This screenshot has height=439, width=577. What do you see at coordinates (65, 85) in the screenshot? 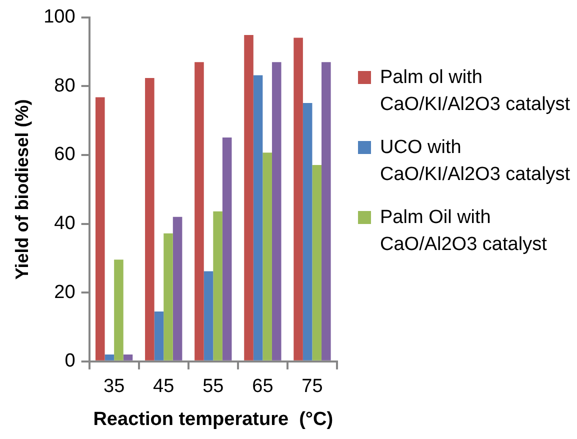
I see `y-tick-label: 80` at bounding box center [65, 85].